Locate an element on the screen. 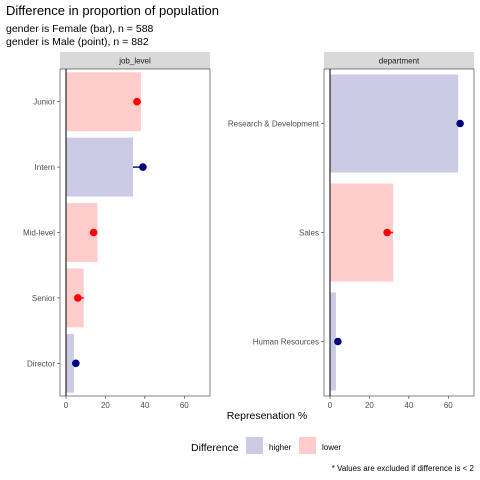 The image size is (480, 480). legend: Difference higher lower is located at coordinates (266, 445).